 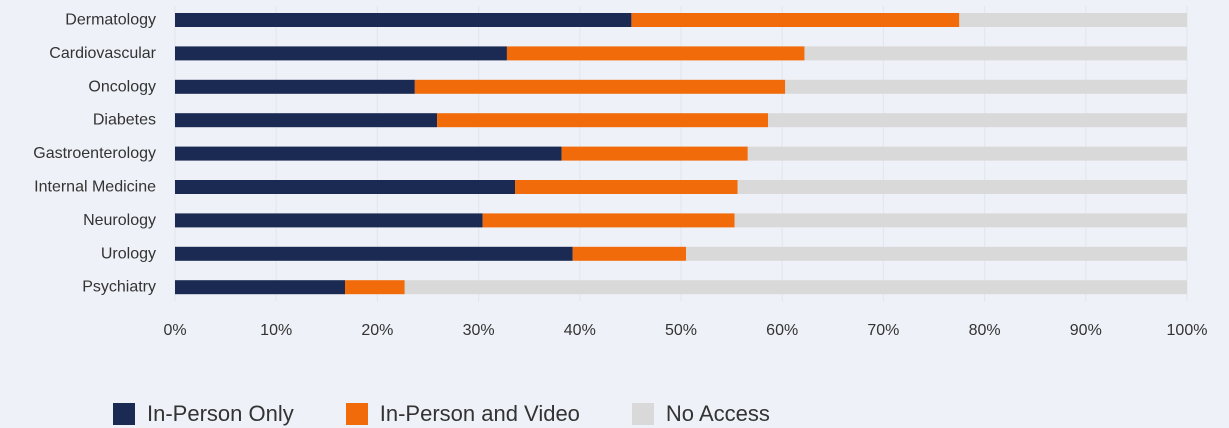 I want to click on legend-item-no-access: No Access, so click(x=700, y=414).